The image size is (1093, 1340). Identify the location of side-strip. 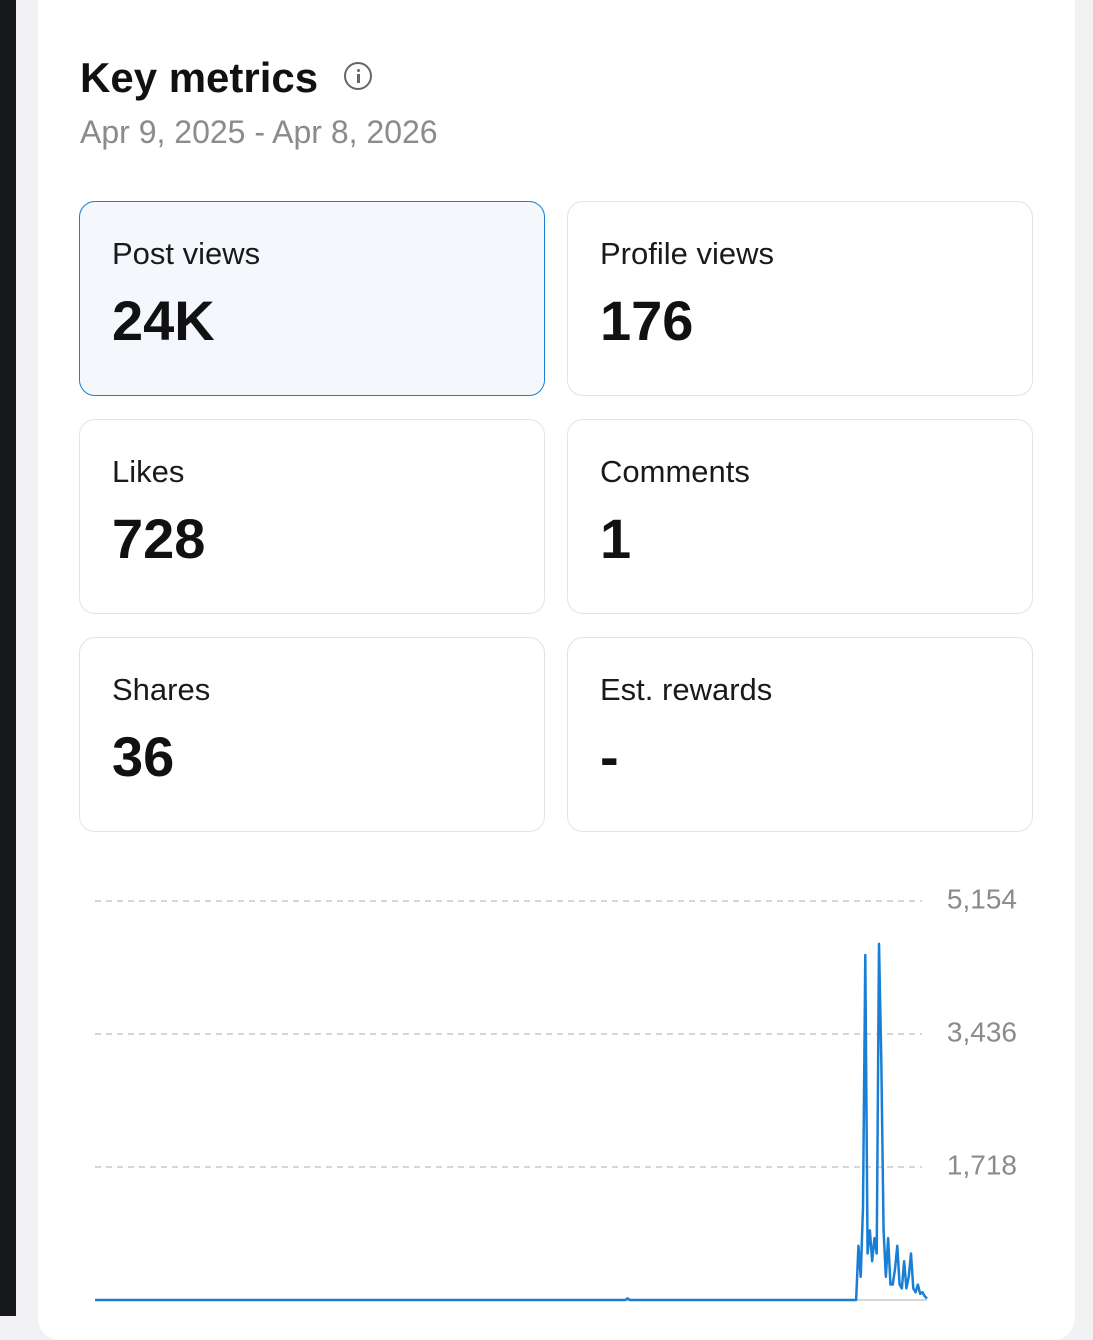
(8, 658).